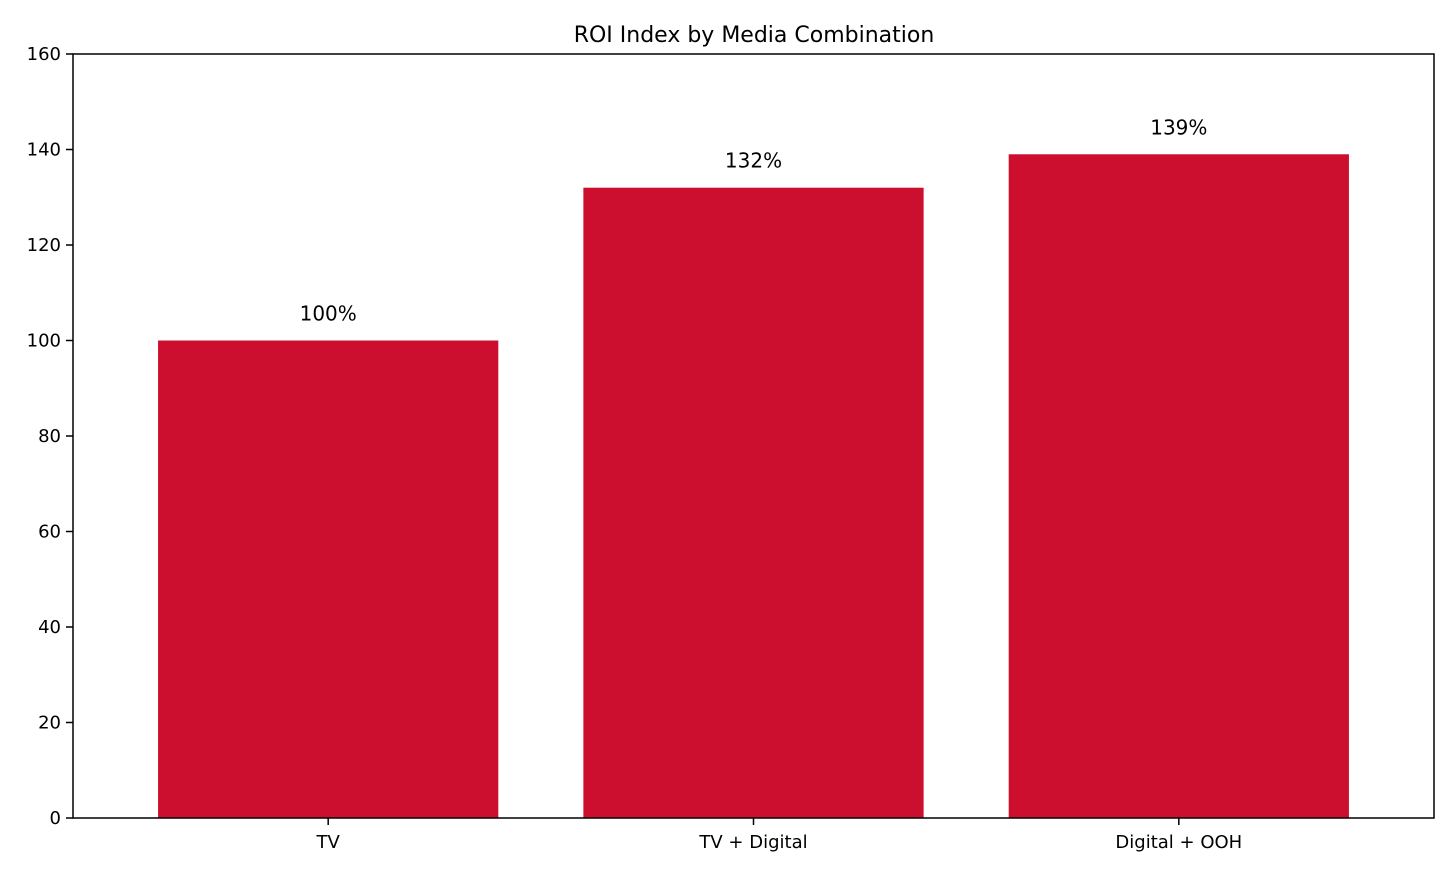 This screenshot has width=1456, height=874. Describe the element at coordinates (752, 842) in the screenshot. I see `x-tick-label-1: TV + Digital` at that location.